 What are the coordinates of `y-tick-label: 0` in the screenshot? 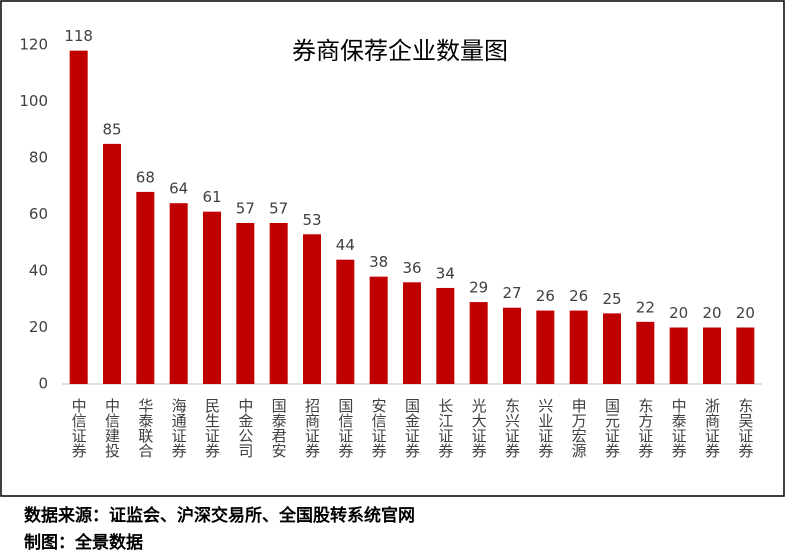 It's located at (43, 384).